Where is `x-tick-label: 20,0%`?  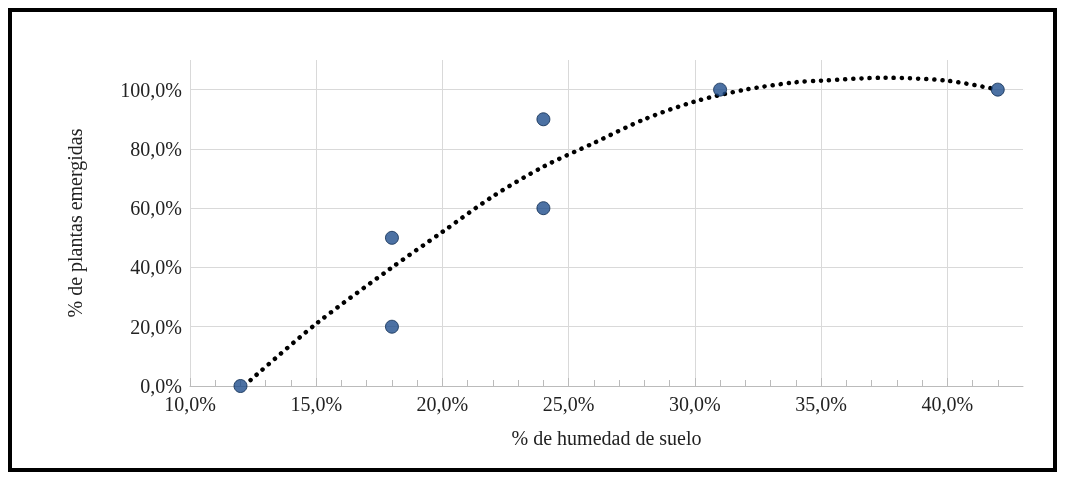
x-tick-label: 20,0% is located at coordinates (442, 404).